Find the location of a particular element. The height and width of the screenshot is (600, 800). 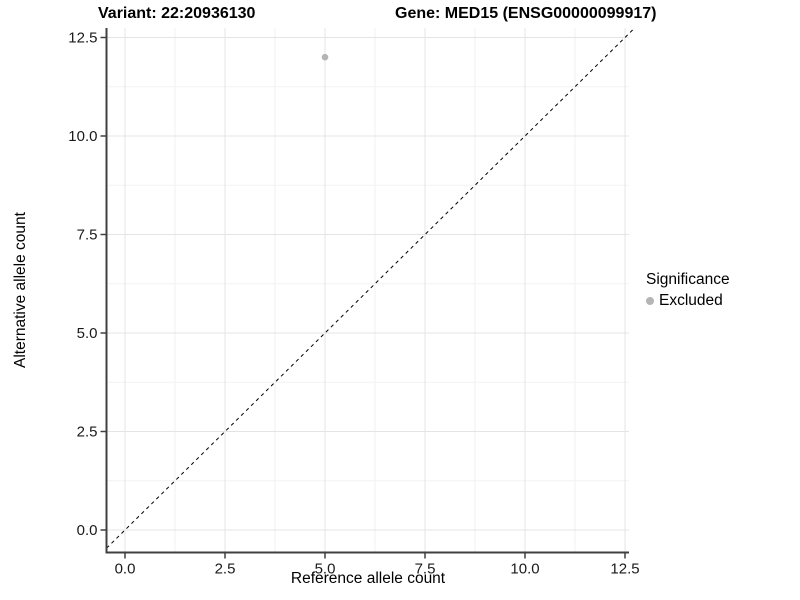

legend-entry-label: Excluded is located at coordinates (691, 300).